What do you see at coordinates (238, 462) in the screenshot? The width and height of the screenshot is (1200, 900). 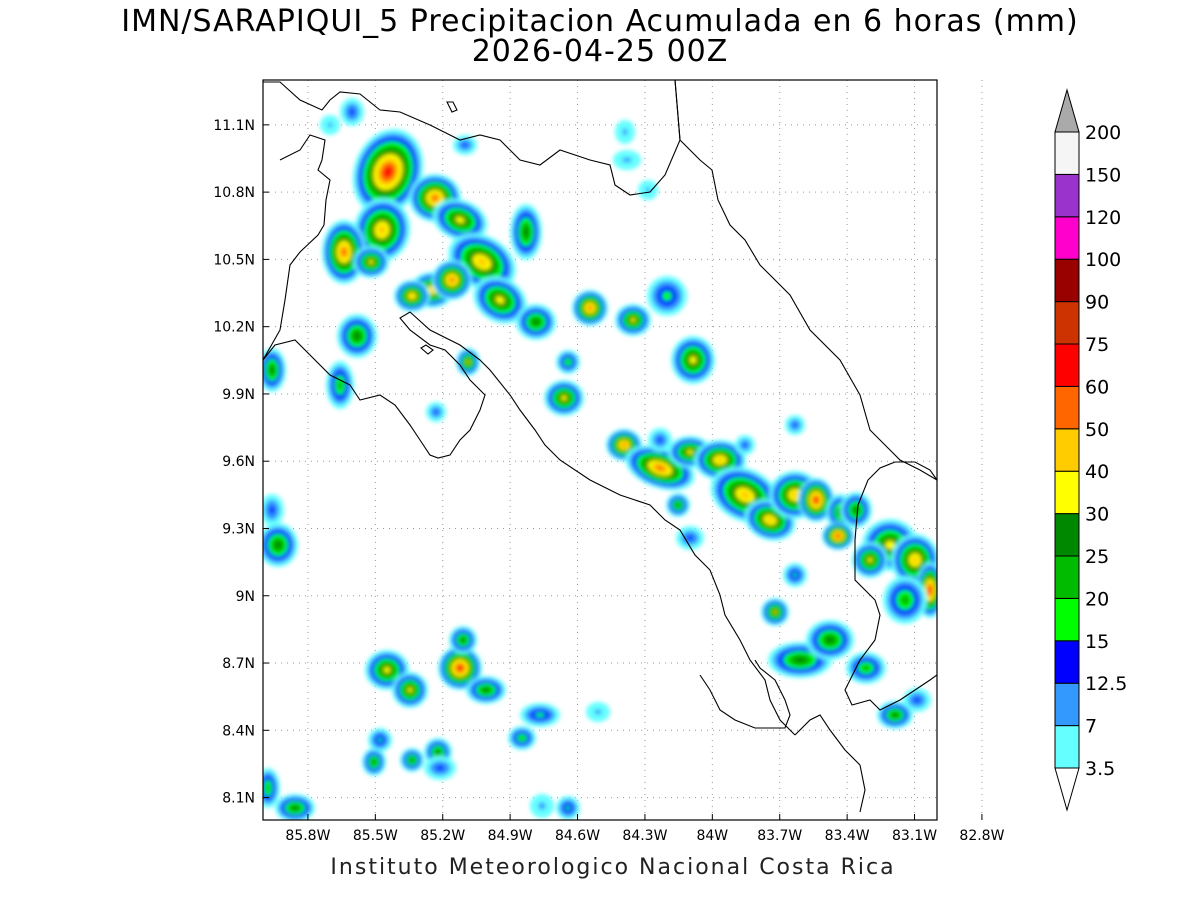 I see `lat-tick-label: 9.6N` at bounding box center [238, 462].